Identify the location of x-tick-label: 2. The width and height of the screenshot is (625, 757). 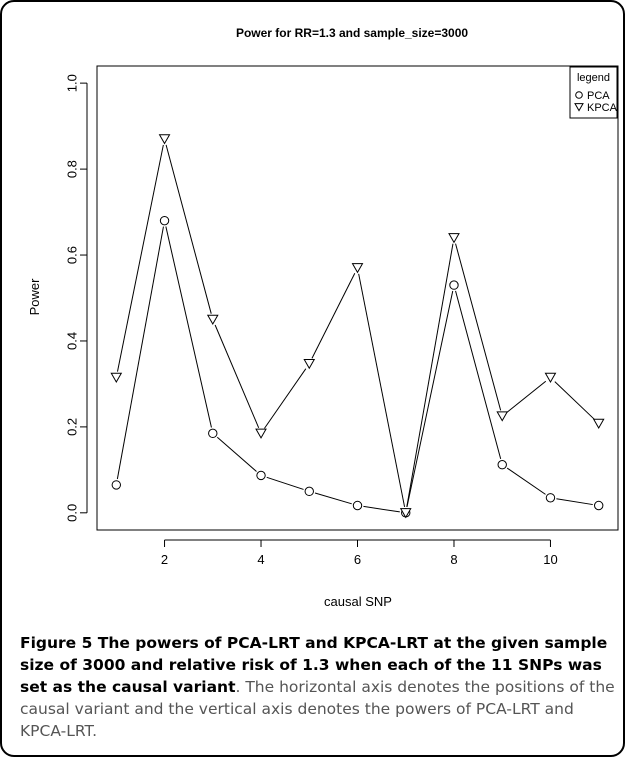
(164, 559).